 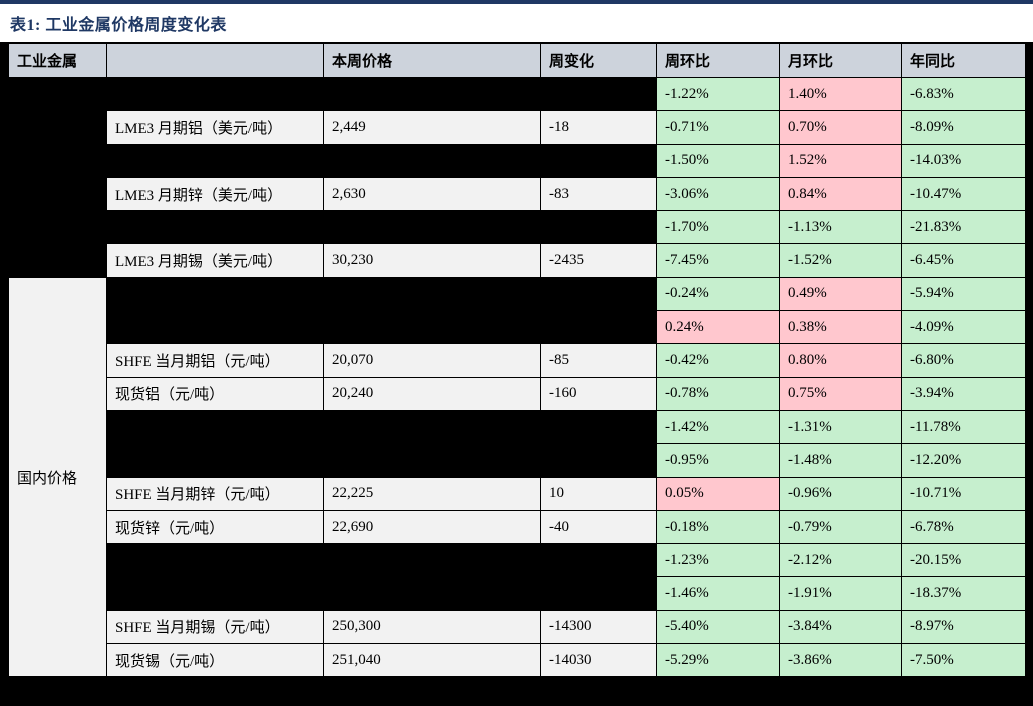 I want to click on item-name-cell: 现货锡（元/吨）, so click(x=215, y=660).